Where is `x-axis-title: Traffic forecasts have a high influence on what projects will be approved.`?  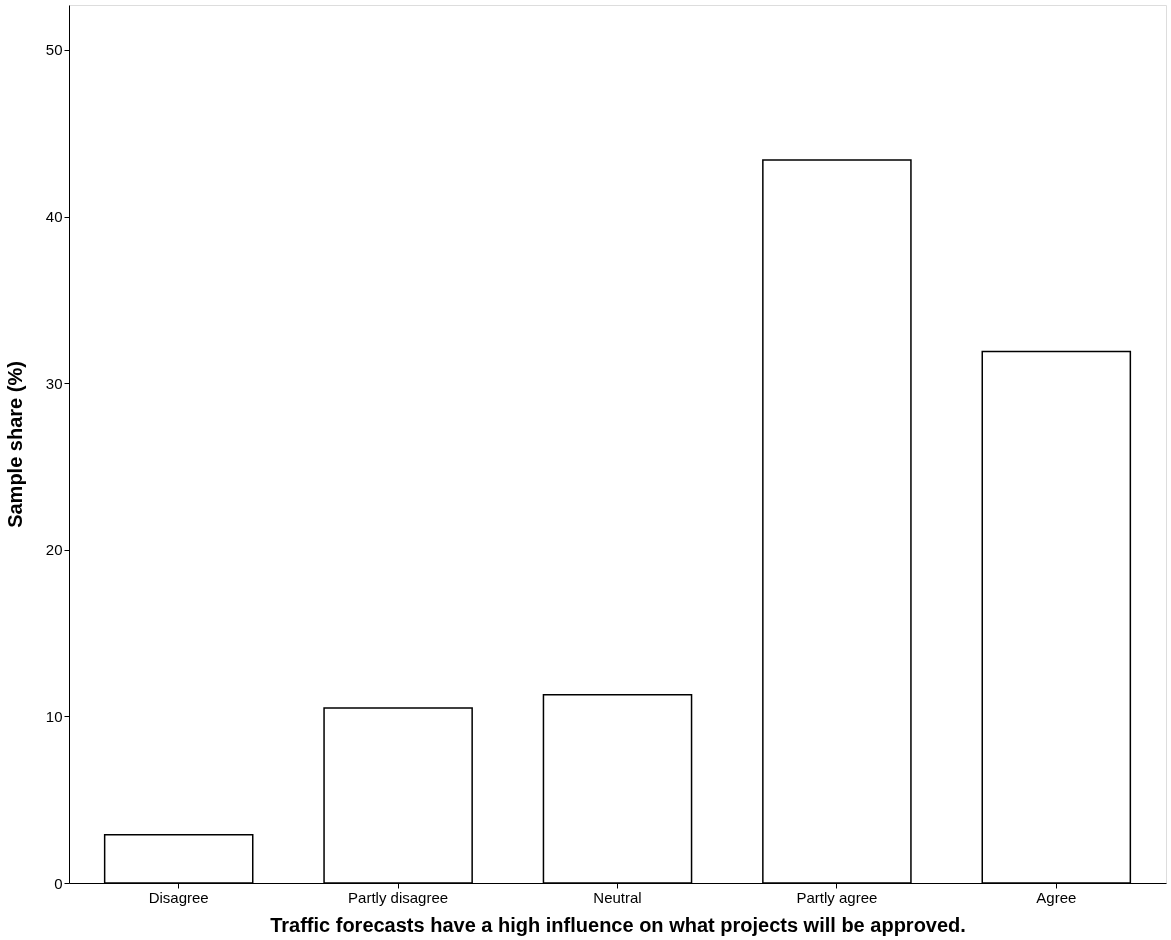
x-axis-title: Traffic forecasts have a high influence on what projects will be approved. is located at coordinates (618, 924).